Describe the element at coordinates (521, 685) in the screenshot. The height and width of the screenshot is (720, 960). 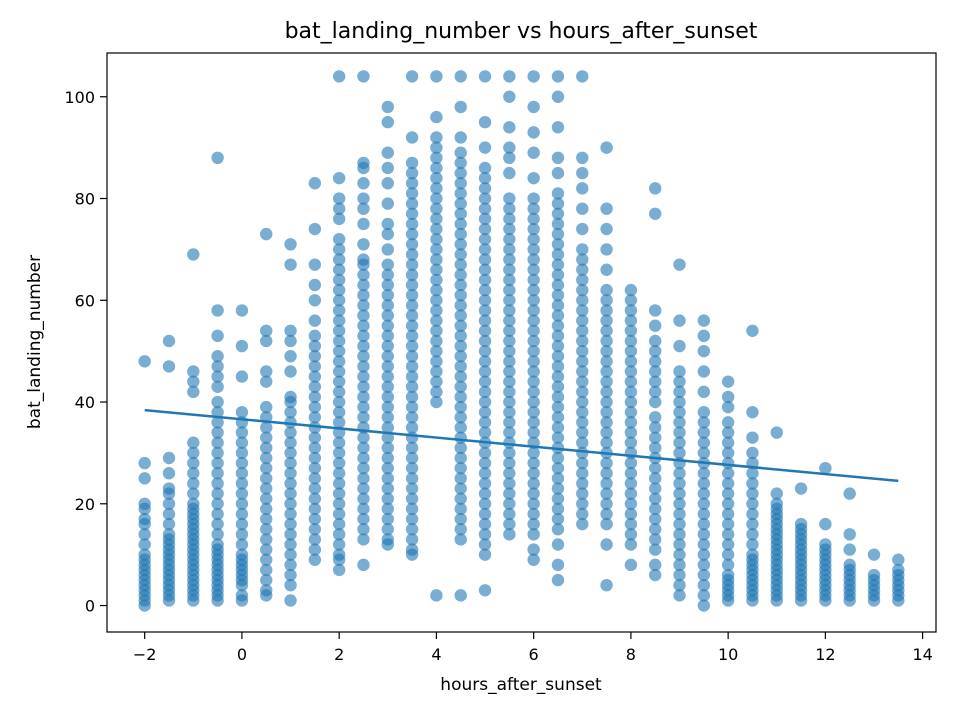
I see `x-axis-label: hours_after_sunset` at that location.